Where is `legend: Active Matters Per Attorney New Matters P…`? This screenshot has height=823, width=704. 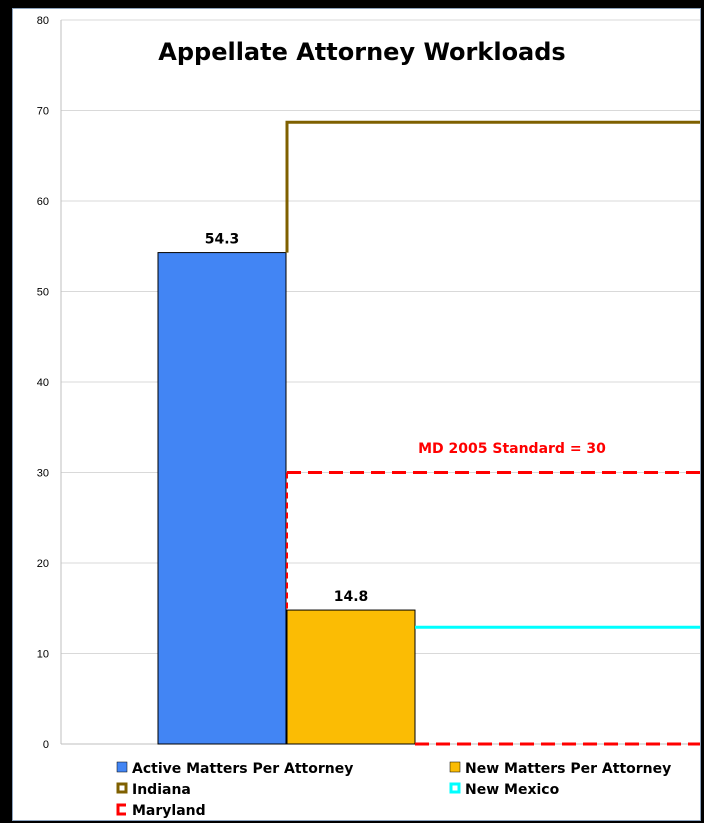 legend: Active Matters Per Attorney New Matters P… is located at coordinates (393, 790).